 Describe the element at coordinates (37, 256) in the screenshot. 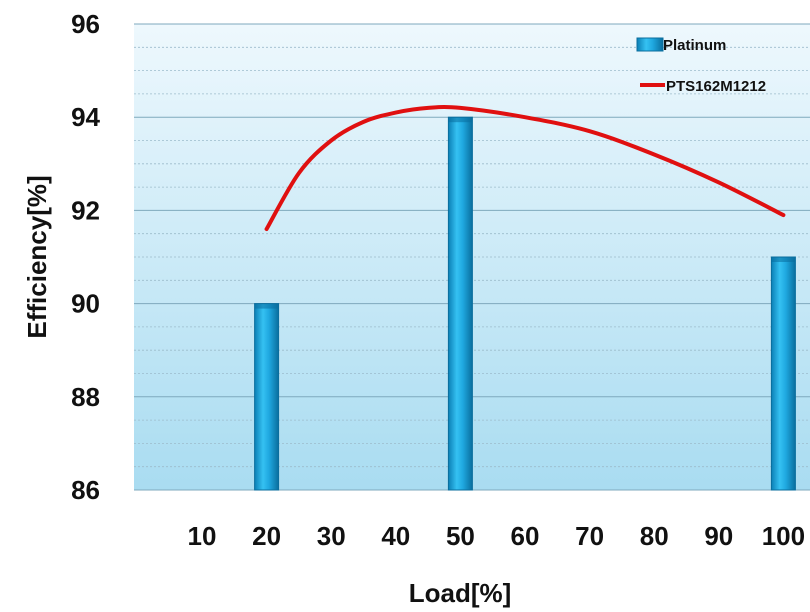

I see `y-axis-title: Efficiency[%]` at that location.